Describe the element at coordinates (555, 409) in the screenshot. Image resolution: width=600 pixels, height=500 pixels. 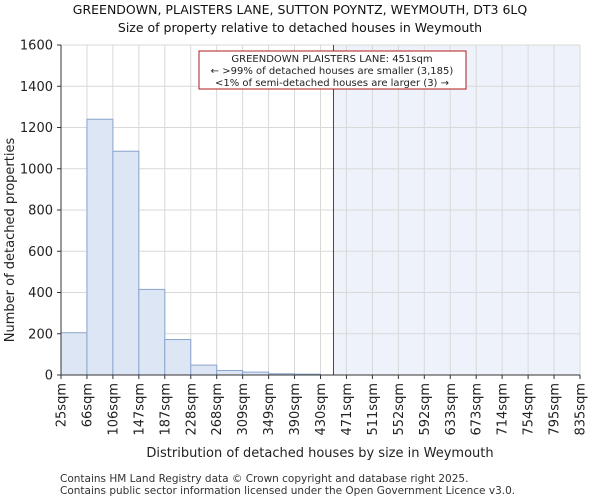
I see `x-tick-label-19: 795sqm` at that location.